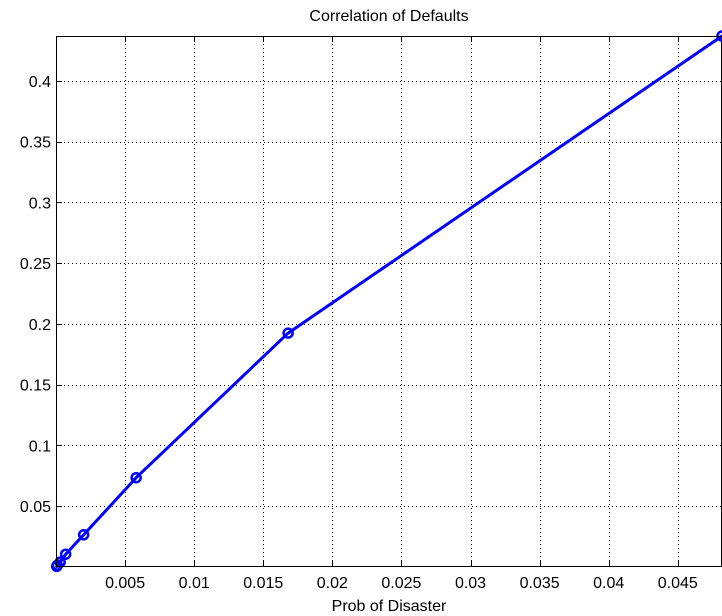  Describe the element at coordinates (263, 583) in the screenshot. I see `x-tick-label: 0.015` at that location.